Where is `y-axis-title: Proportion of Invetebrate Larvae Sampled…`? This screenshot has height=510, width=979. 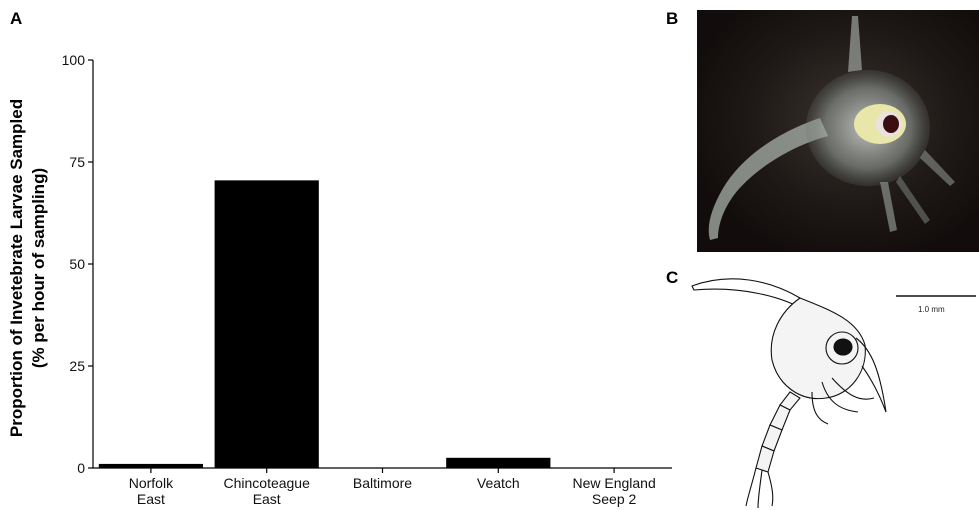
y-axis-title: Proportion of Invetebrate Larvae Sampled… is located at coordinates (27, 268).